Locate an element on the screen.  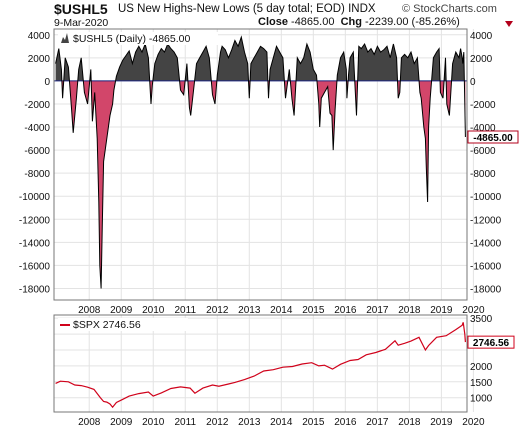
y-tick-label-left: -12000 is located at coordinates (35, 220).